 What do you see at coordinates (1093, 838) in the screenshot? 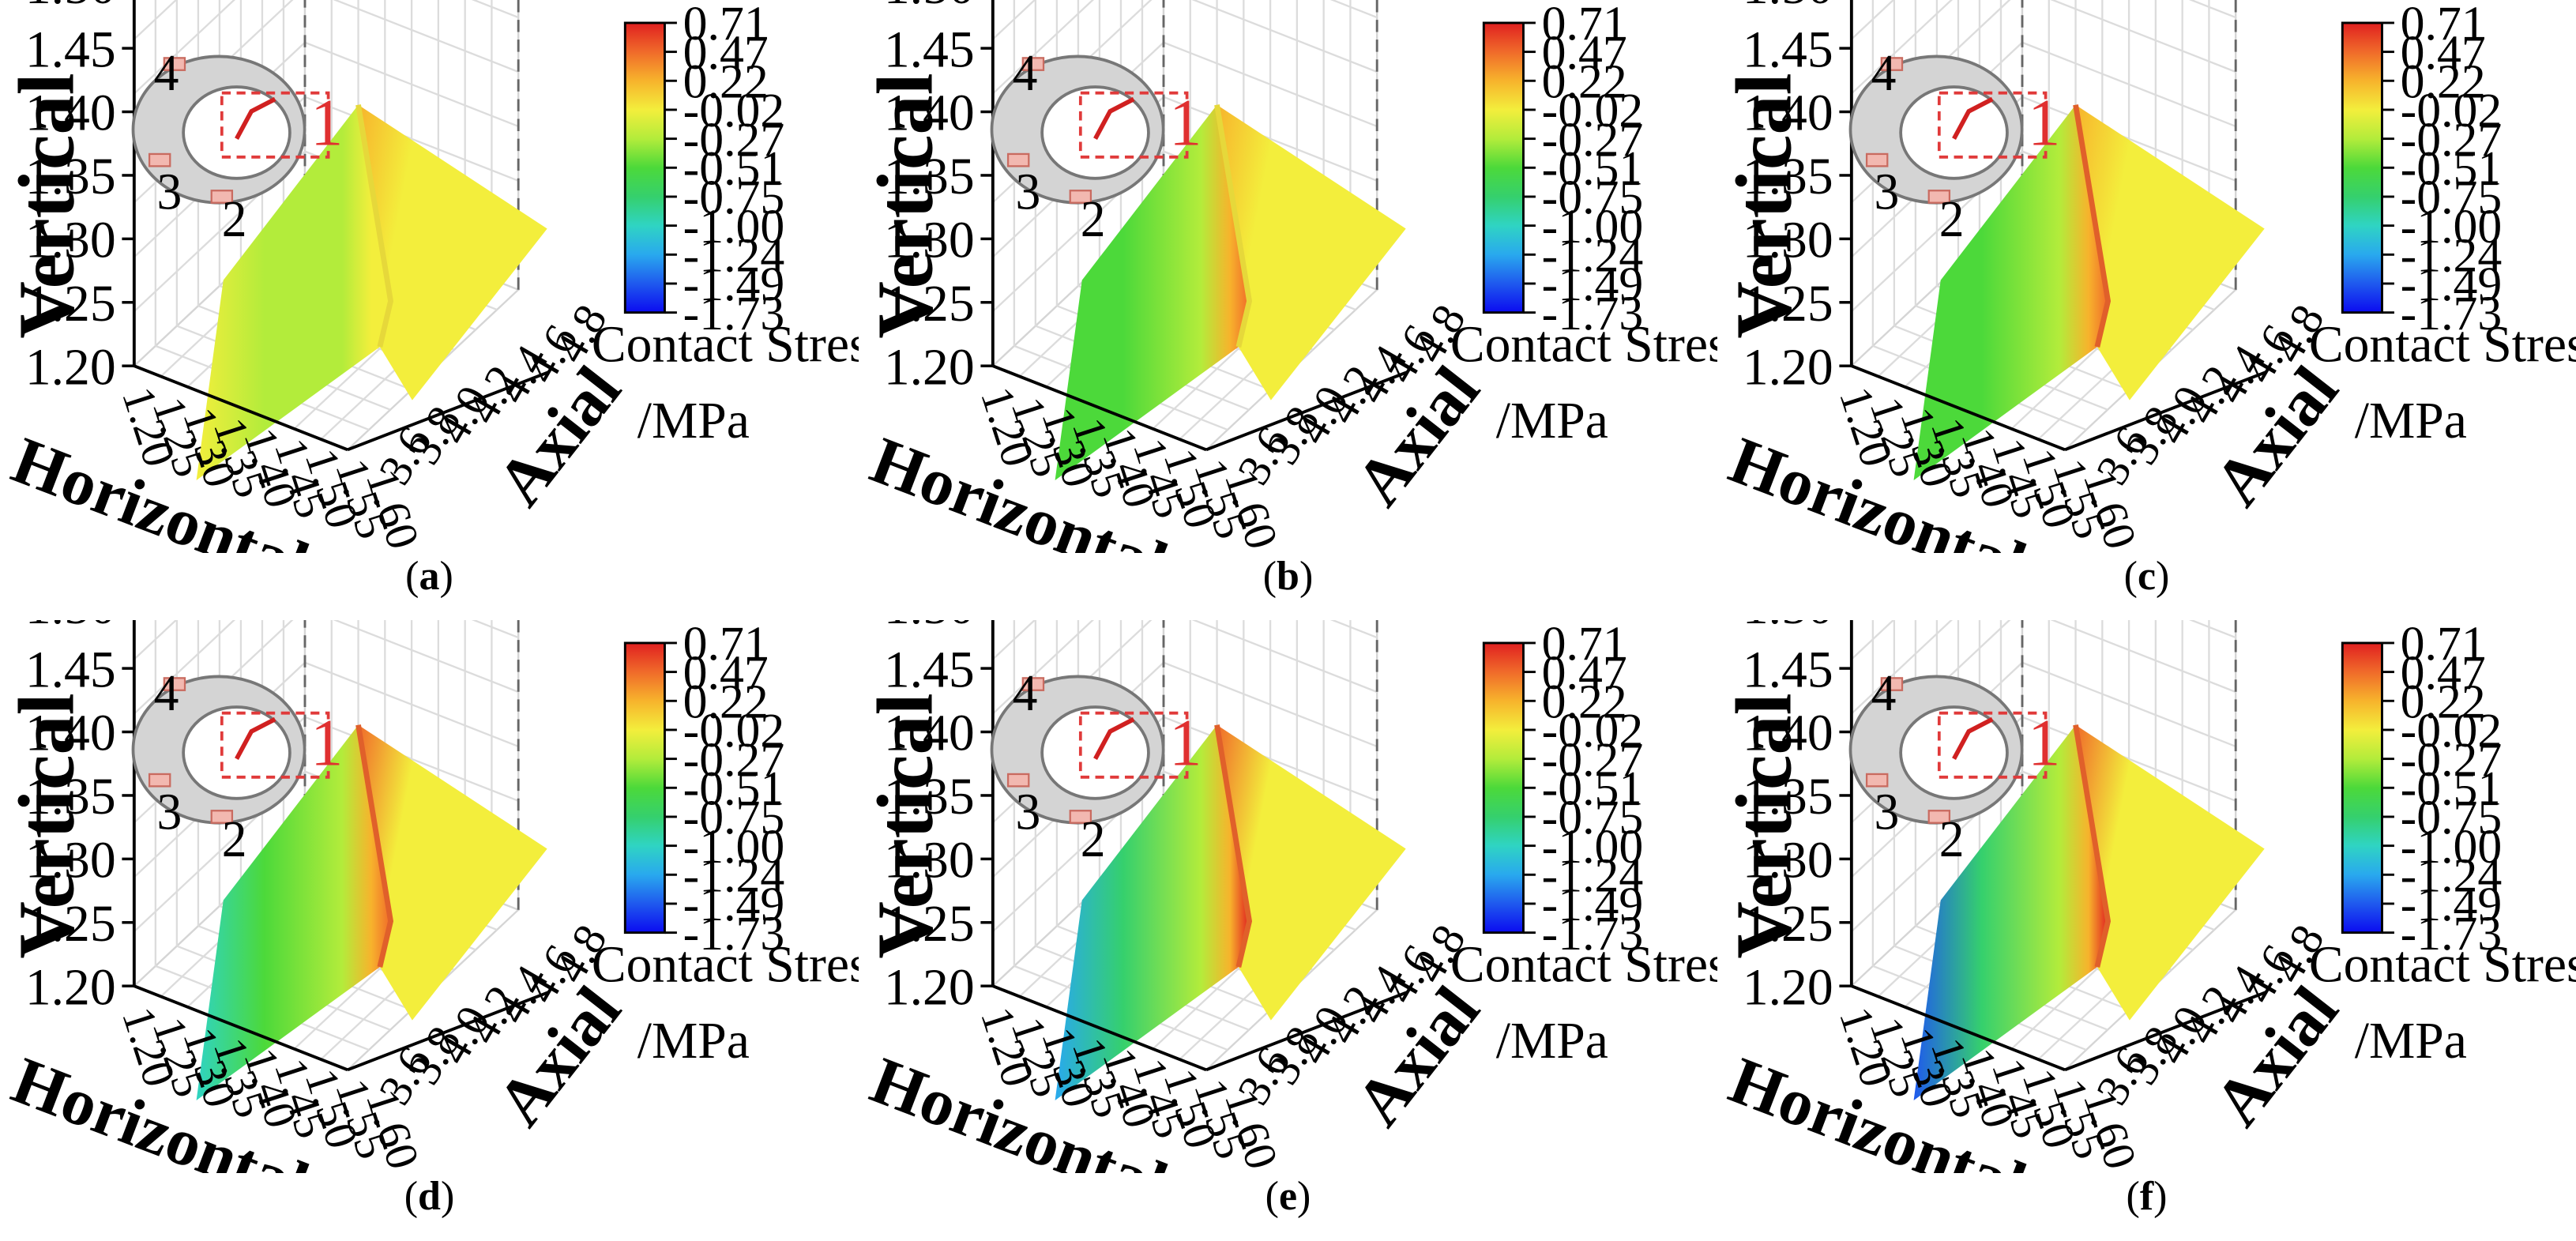
I see `inset-label-2: 2` at bounding box center [1093, 838].